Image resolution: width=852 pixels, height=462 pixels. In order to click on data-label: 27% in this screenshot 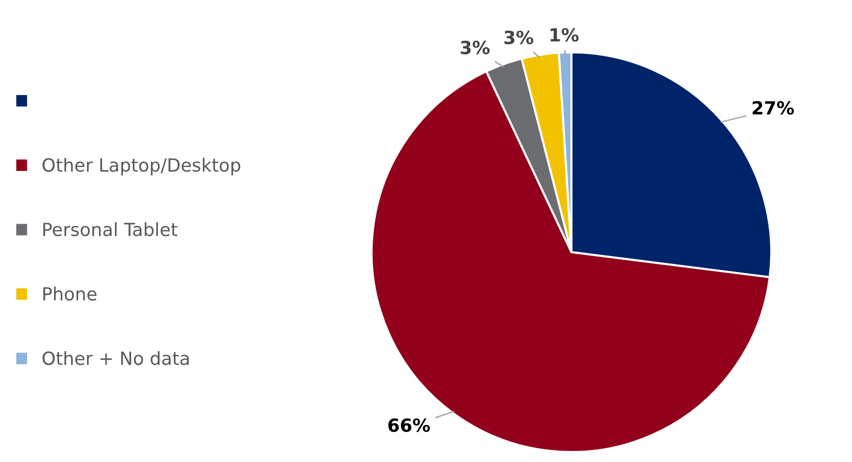, I will do `click(773, 108)`.